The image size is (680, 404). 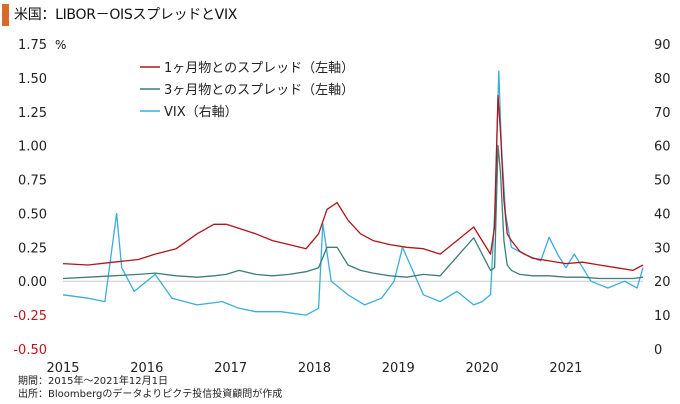 I want to click on y-left-tick-label: 1.25, so click(x=32, y=113).